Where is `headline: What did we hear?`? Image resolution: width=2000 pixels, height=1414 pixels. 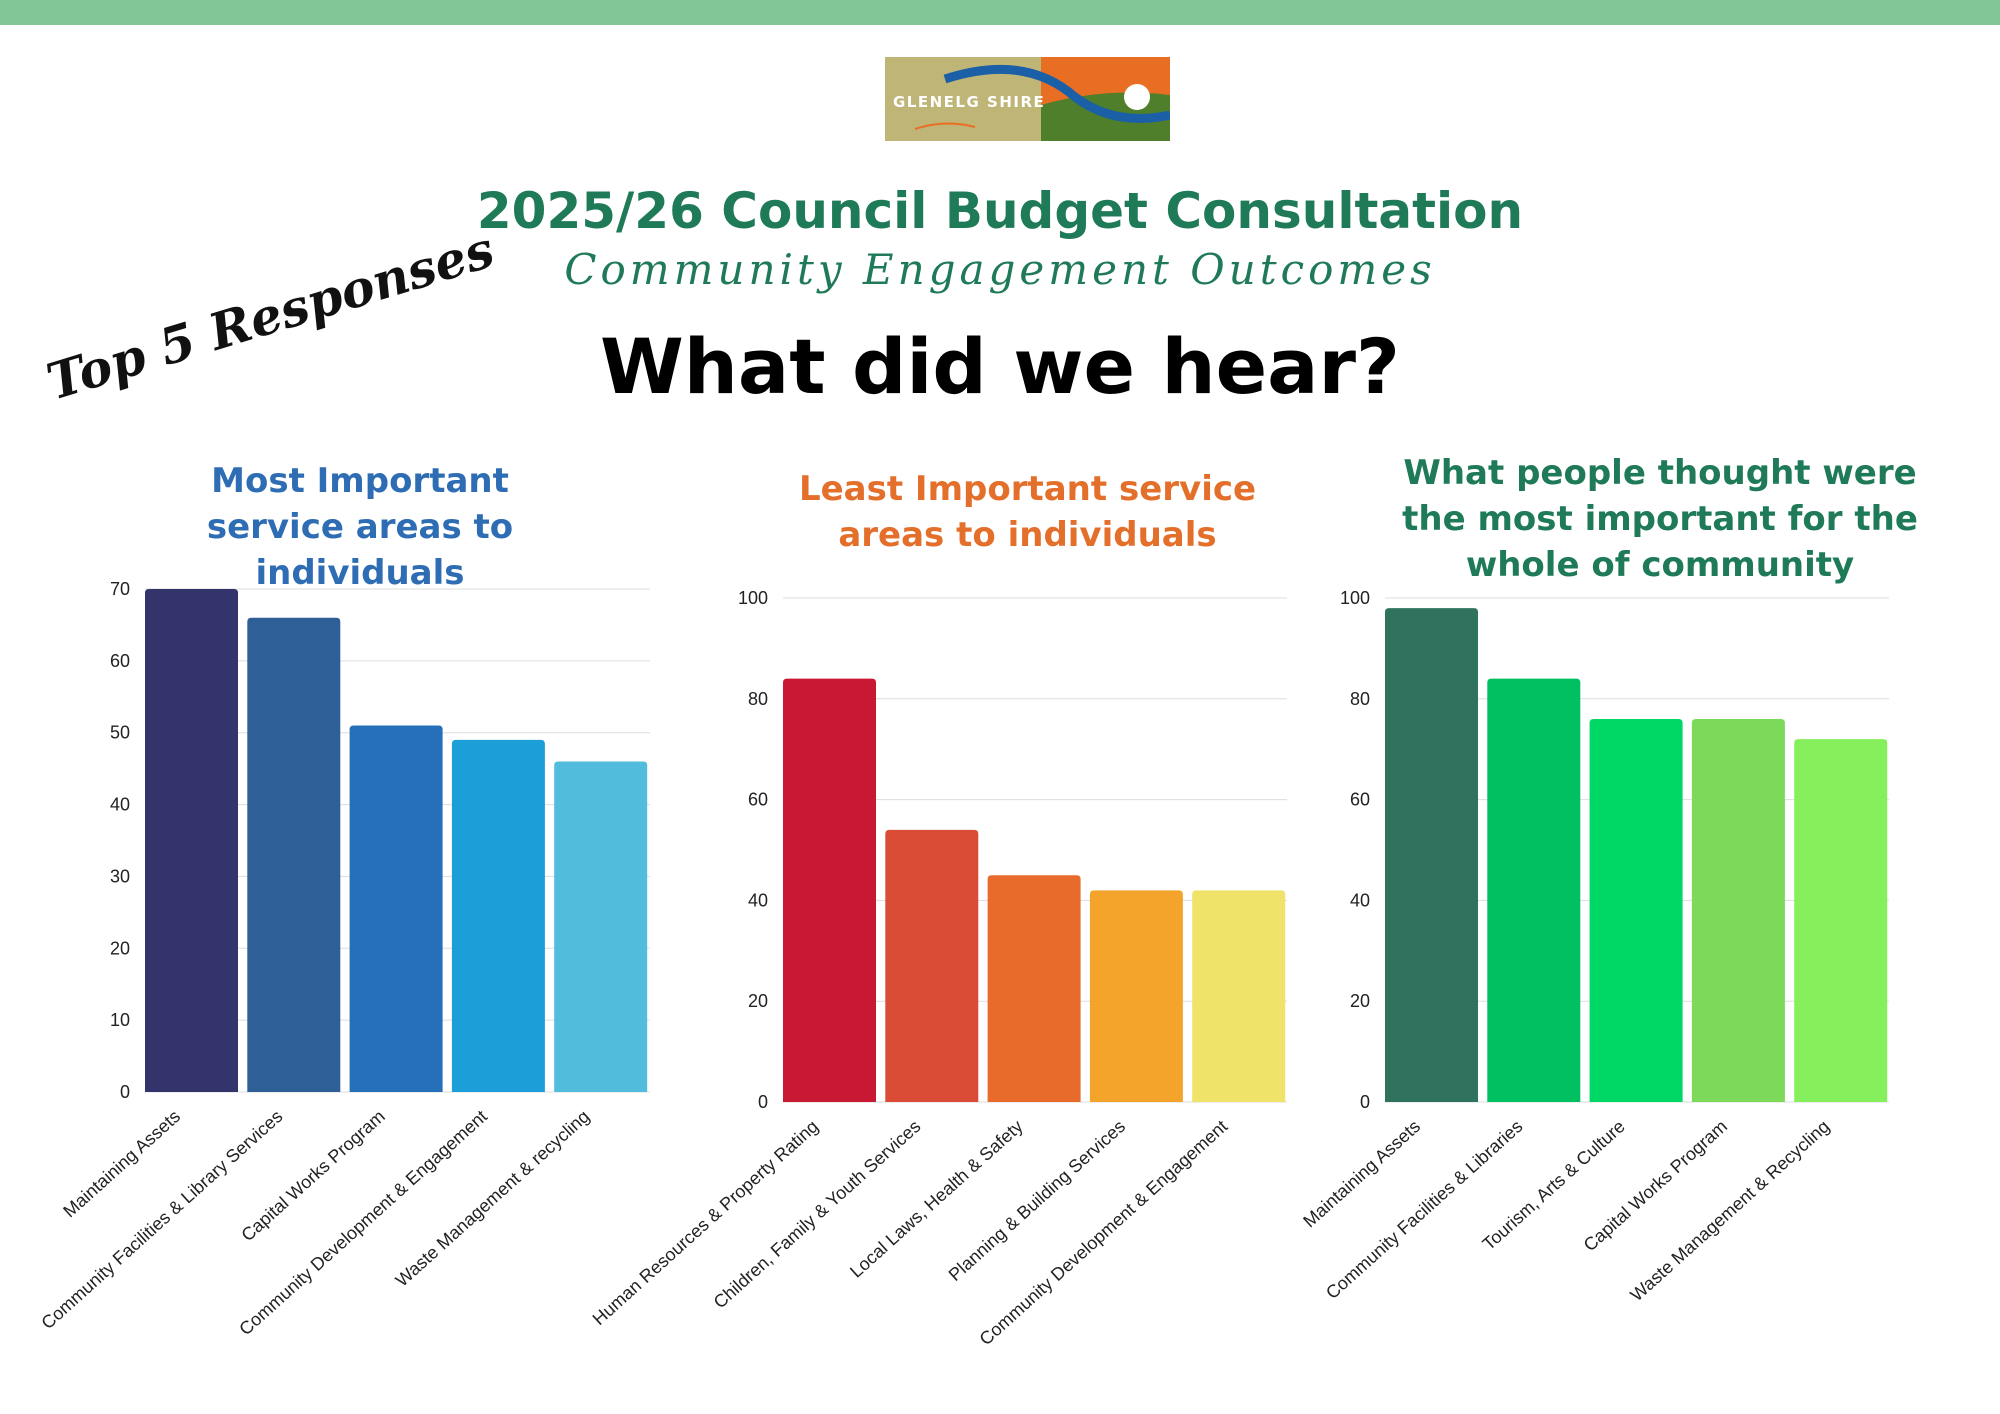
headline: What did we hear? is located at coordinates (1000, 366).